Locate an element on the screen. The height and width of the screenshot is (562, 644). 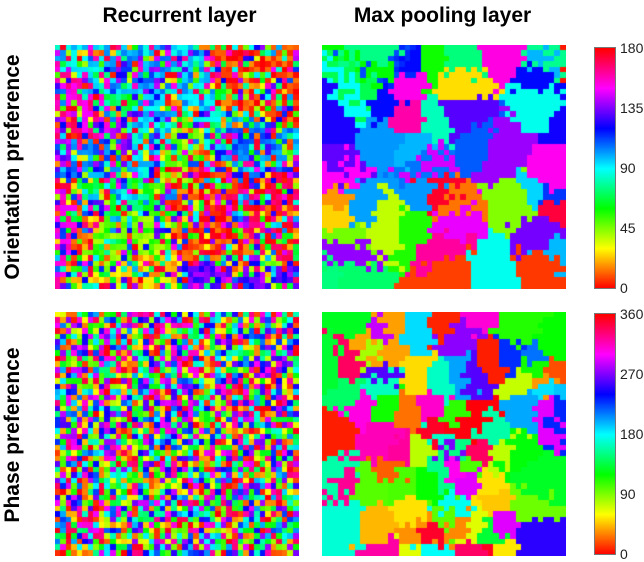
column-title-max-pooling-layer: Max pooling layer is located at coordinates (442, 15).